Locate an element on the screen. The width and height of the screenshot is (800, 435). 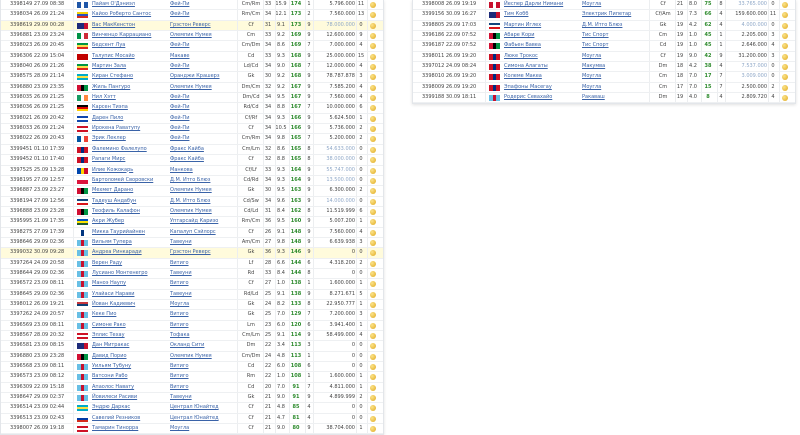
player-name-link: Савелий Резников is located at coordinates (116, 417).